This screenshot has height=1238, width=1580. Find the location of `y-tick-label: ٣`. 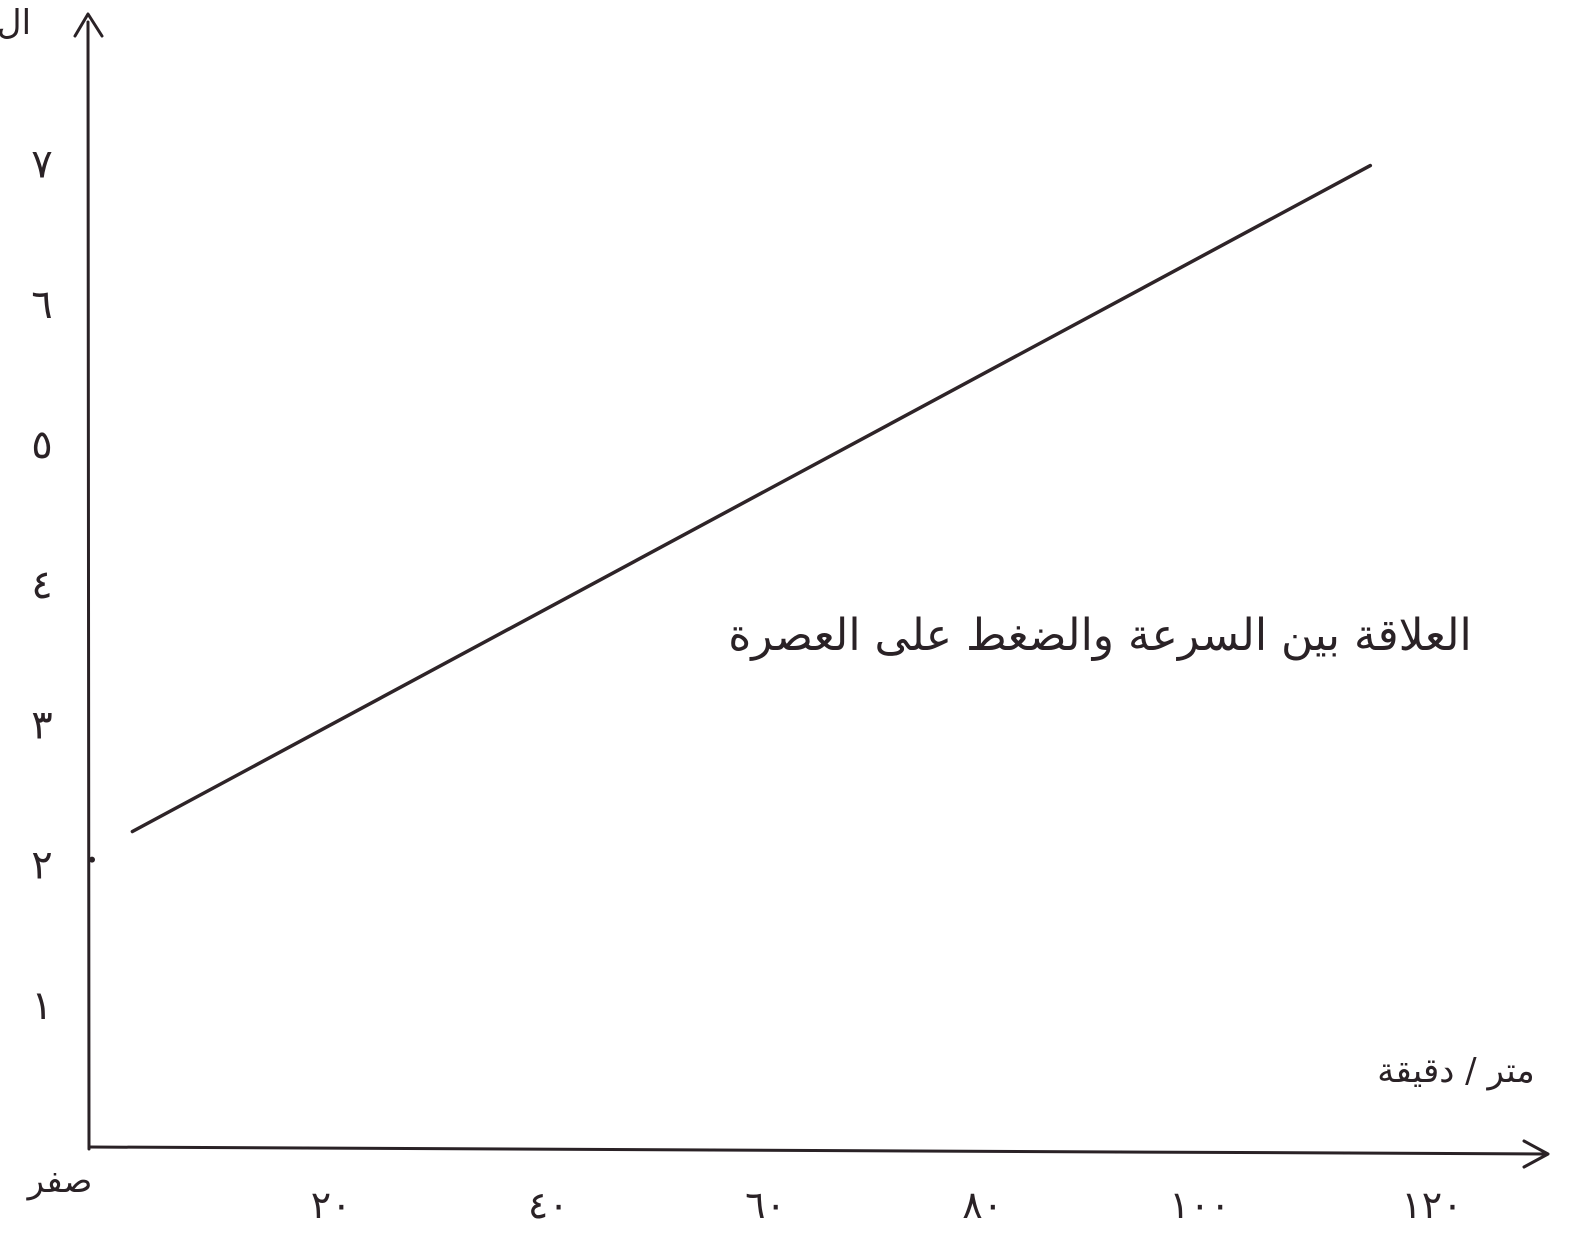

y-tick-label: ٣ is located at coordinates (41, 725).